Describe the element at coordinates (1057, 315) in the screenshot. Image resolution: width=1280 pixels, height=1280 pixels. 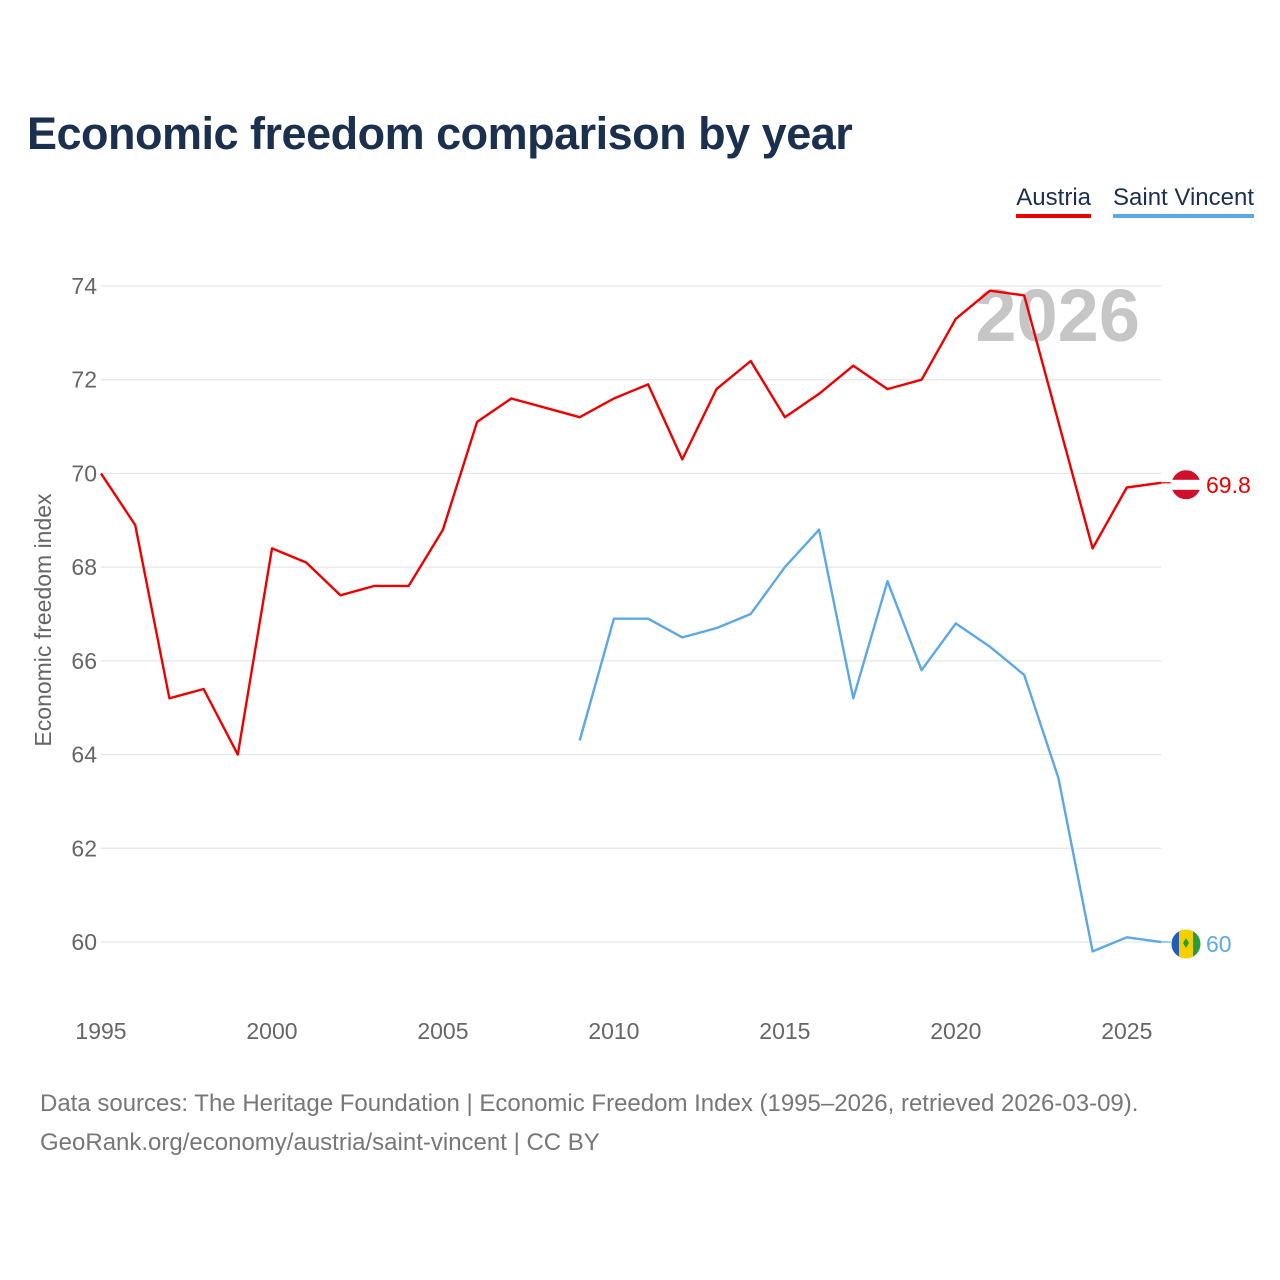
I see `year-watermark: 2026` at that location.